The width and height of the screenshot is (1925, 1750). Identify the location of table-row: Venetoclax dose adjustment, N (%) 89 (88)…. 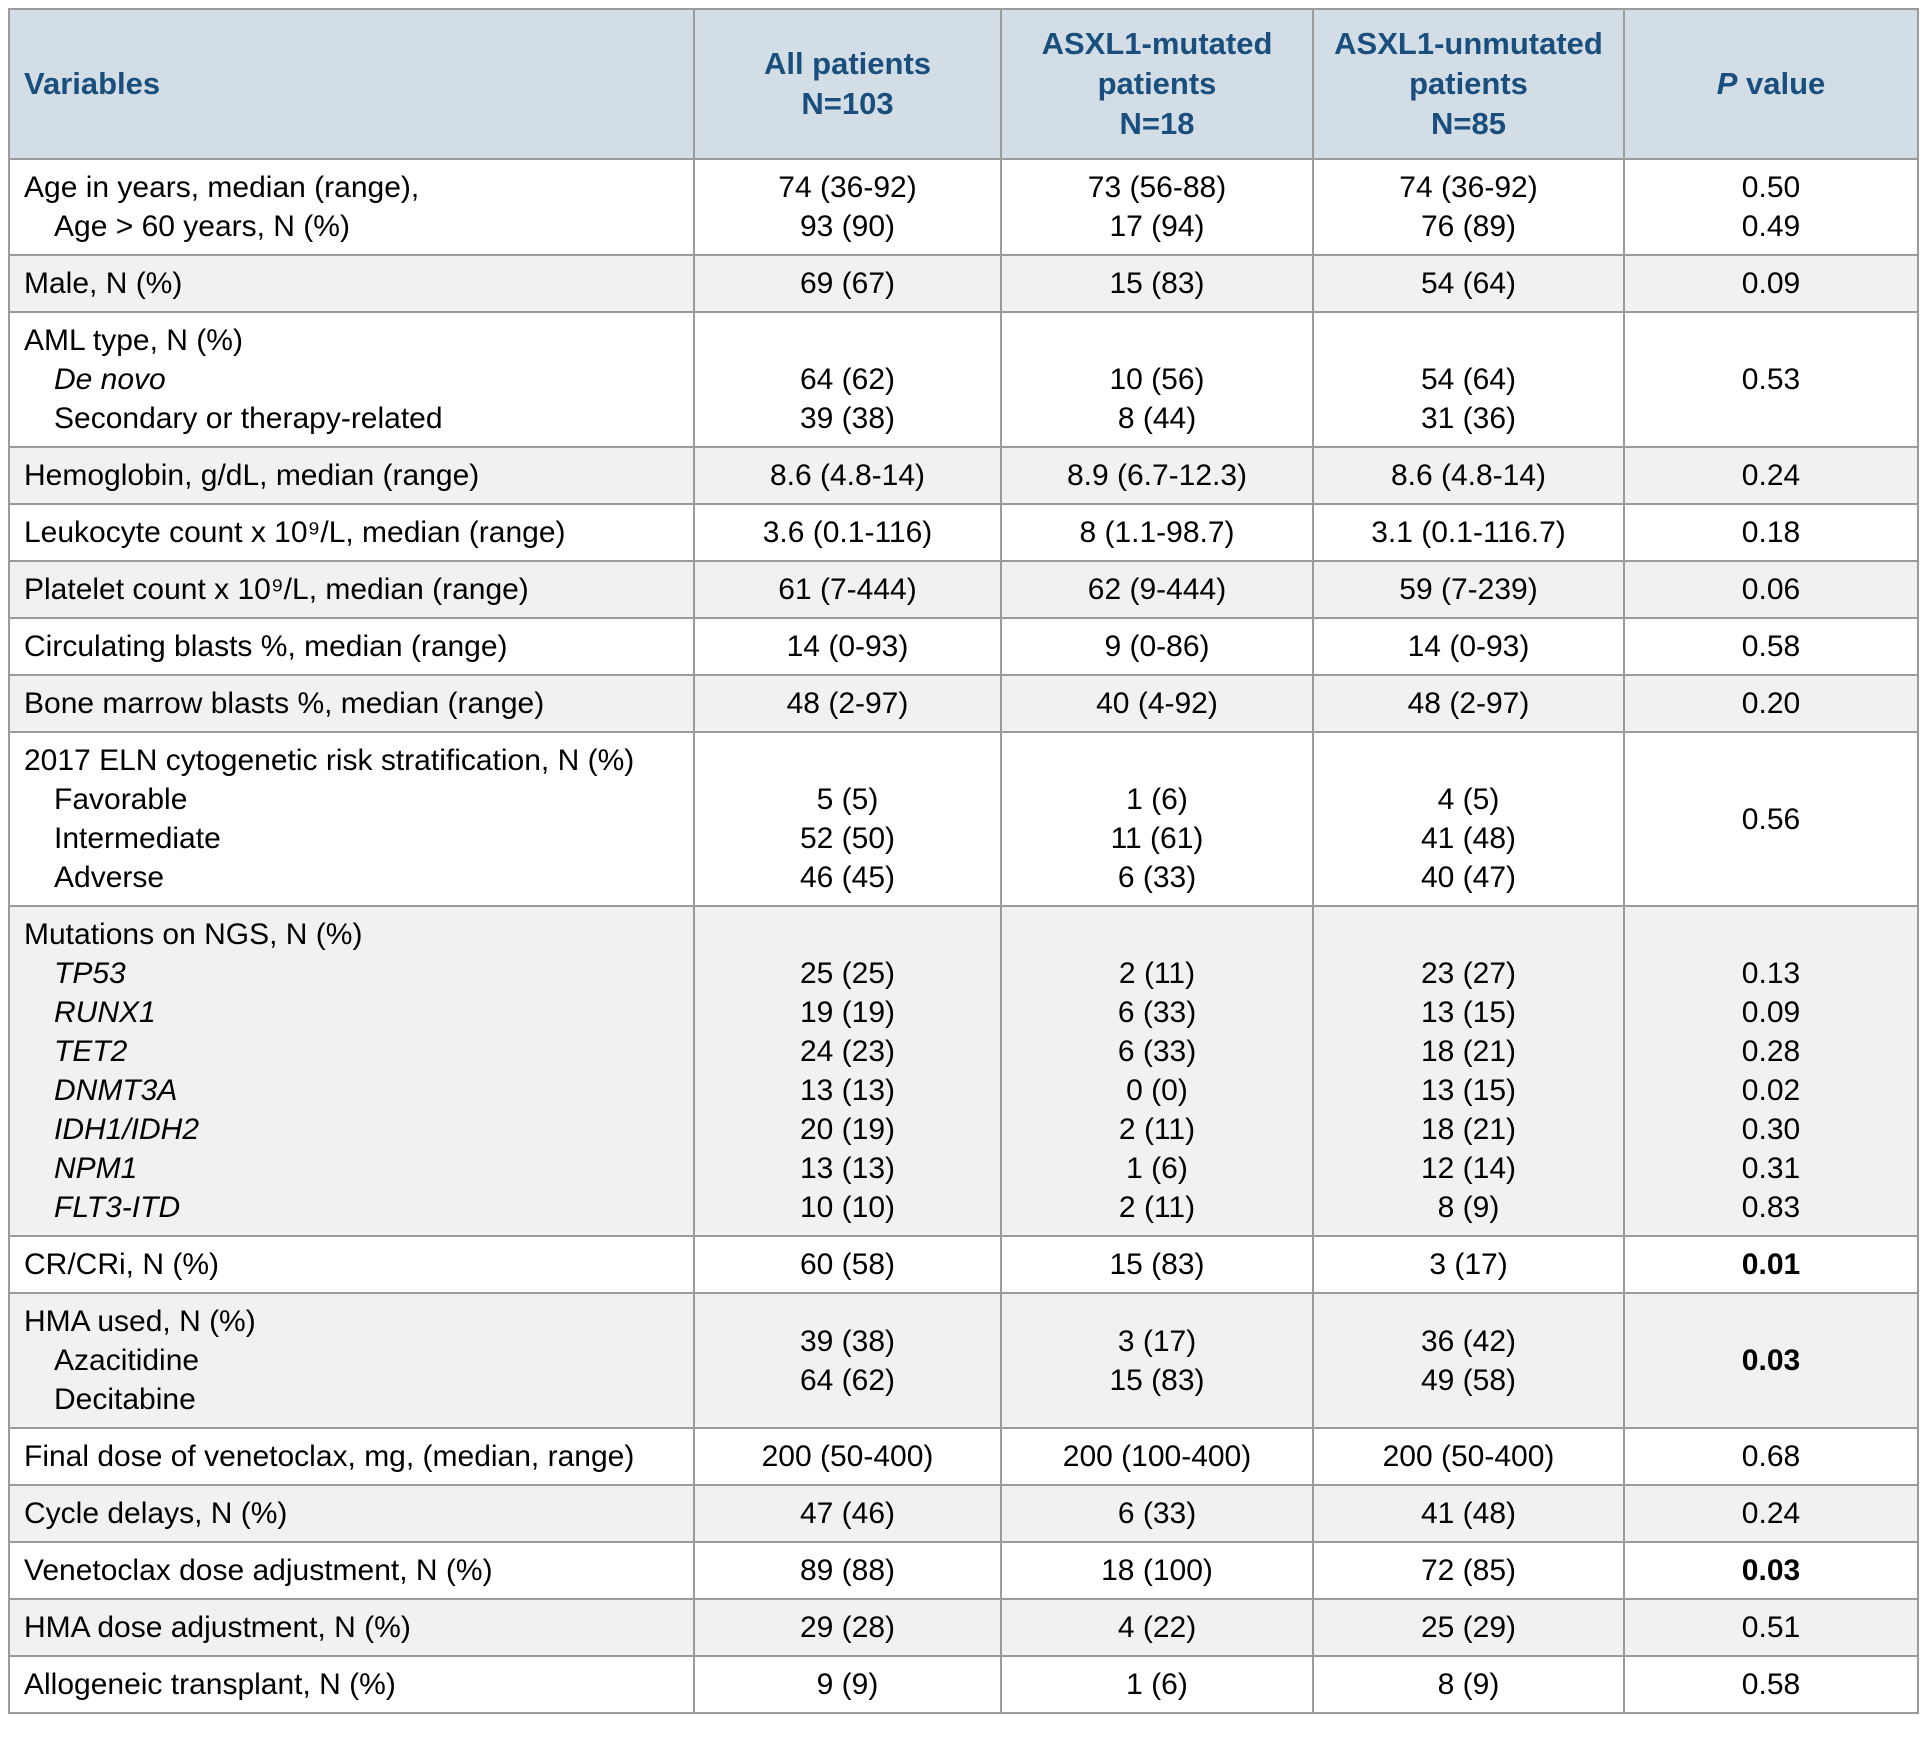
(963, 1570).